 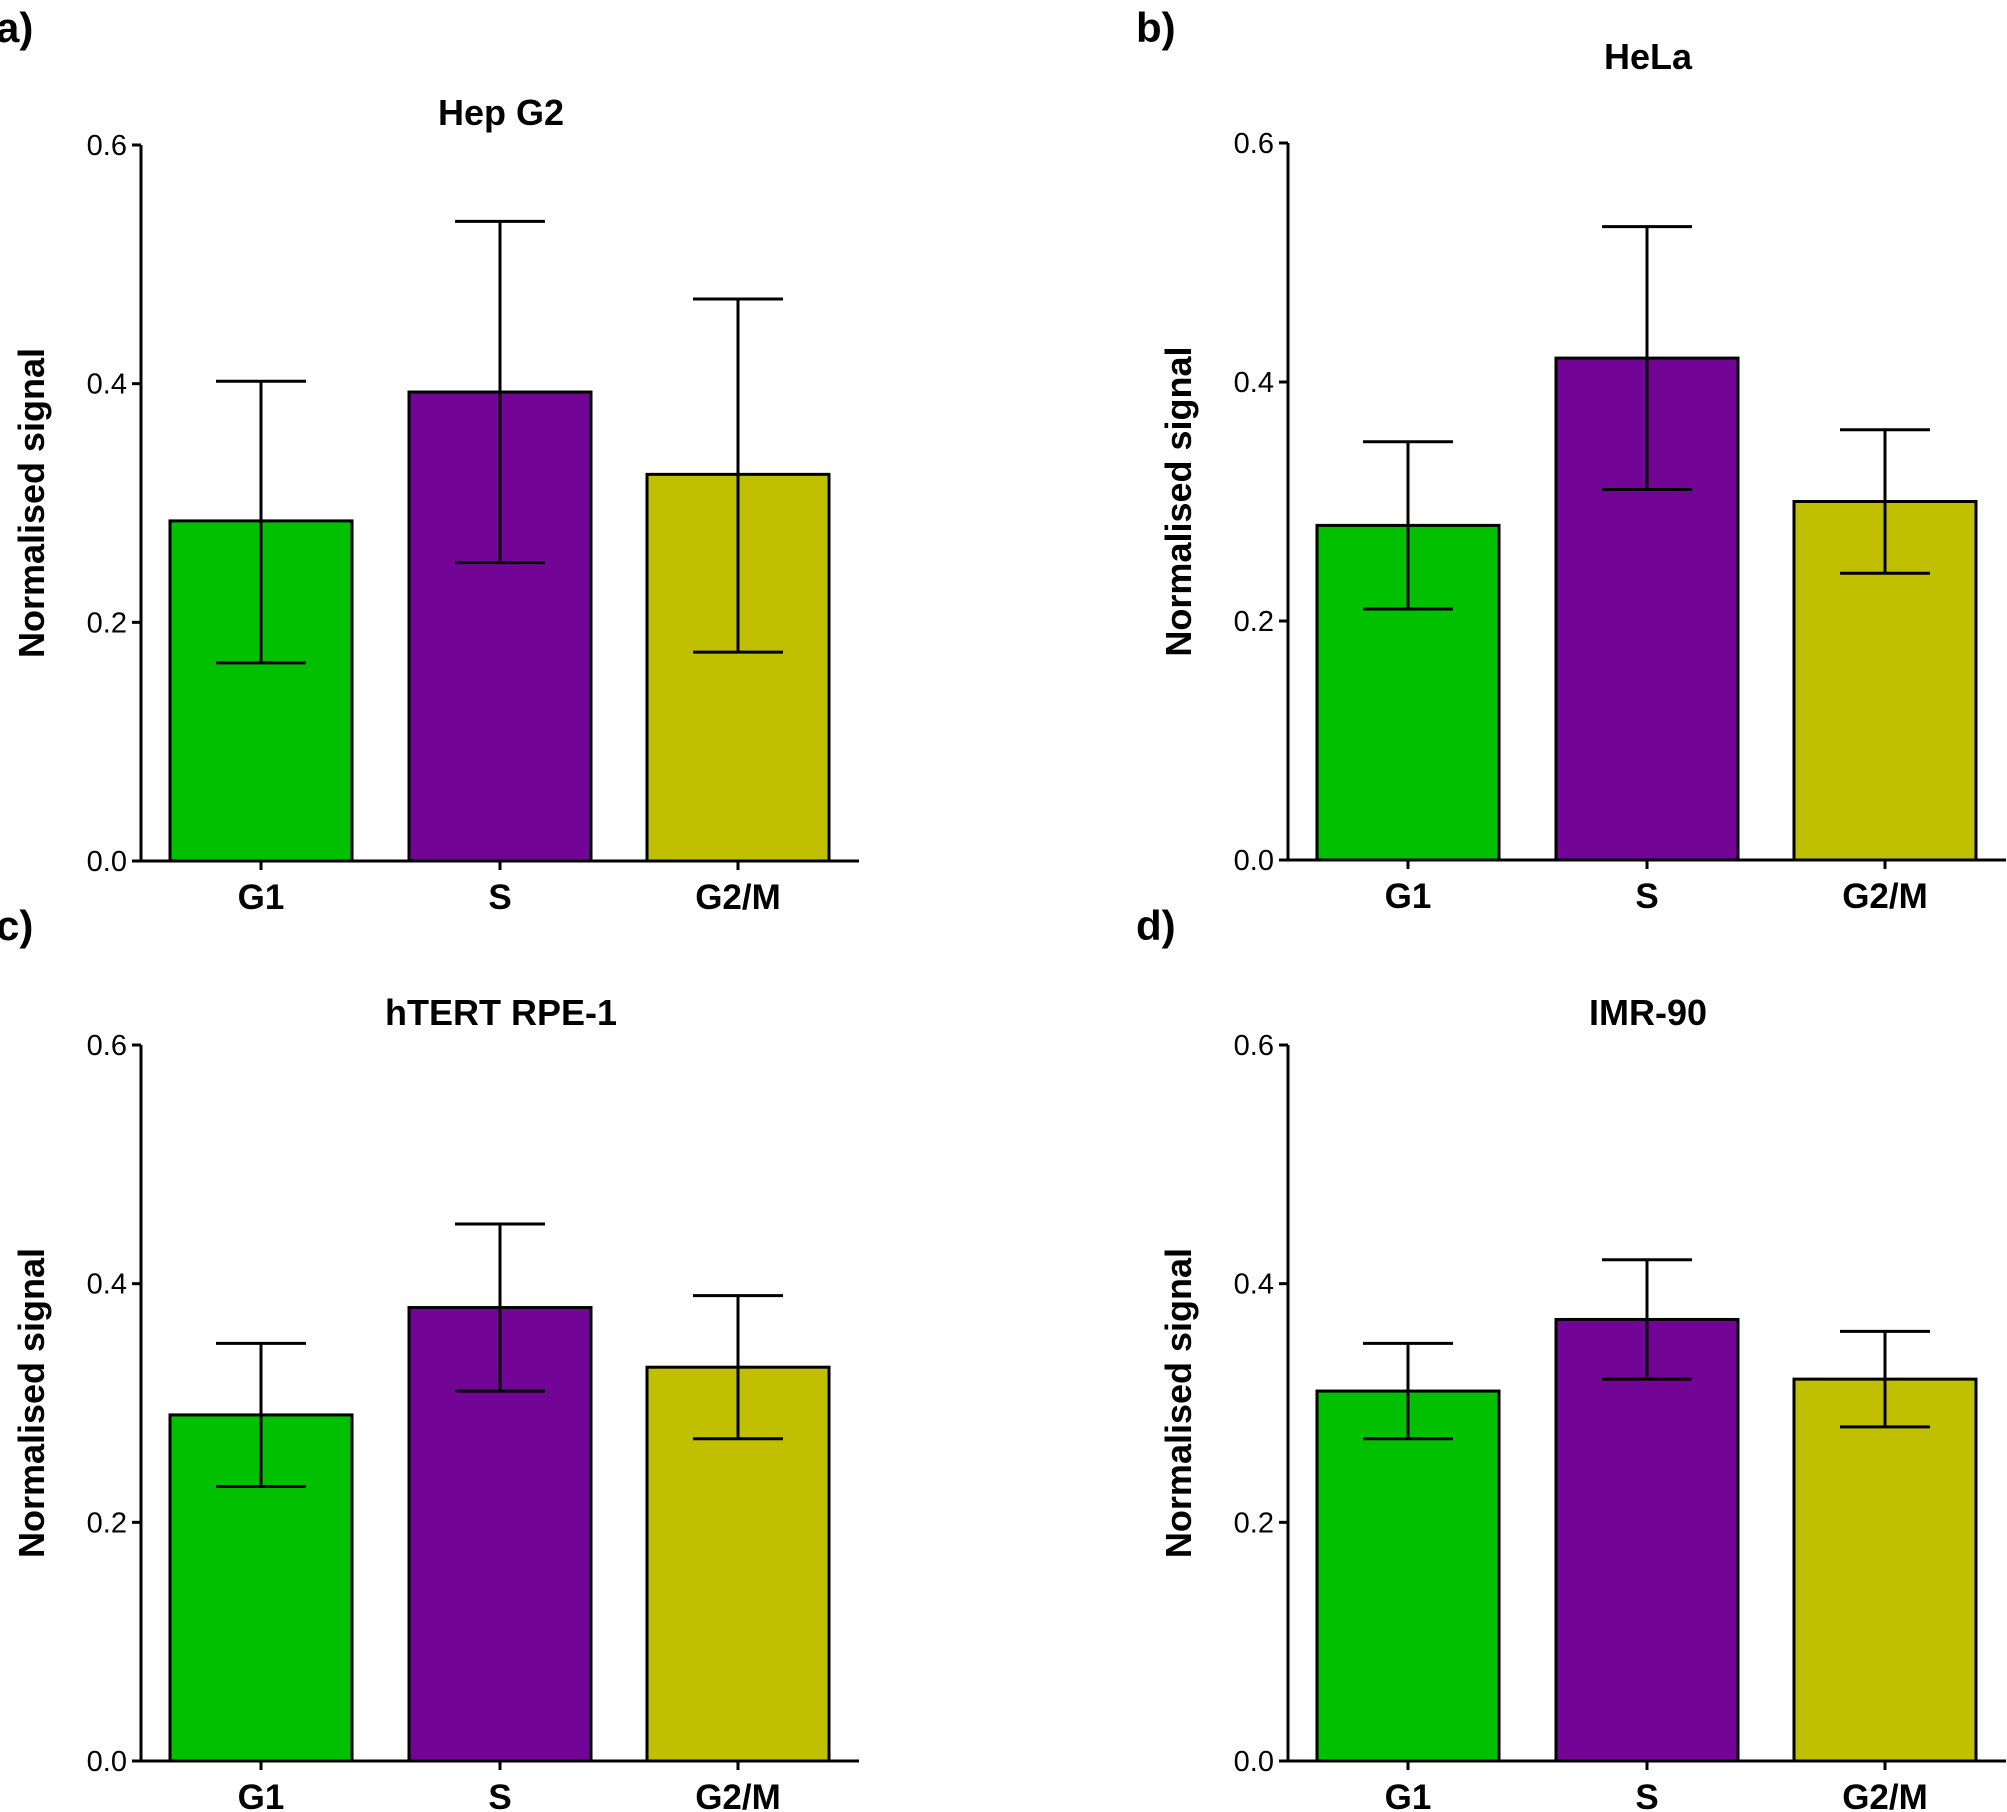 I want to click on panel-letter: d), so click(x=1156, y=925).